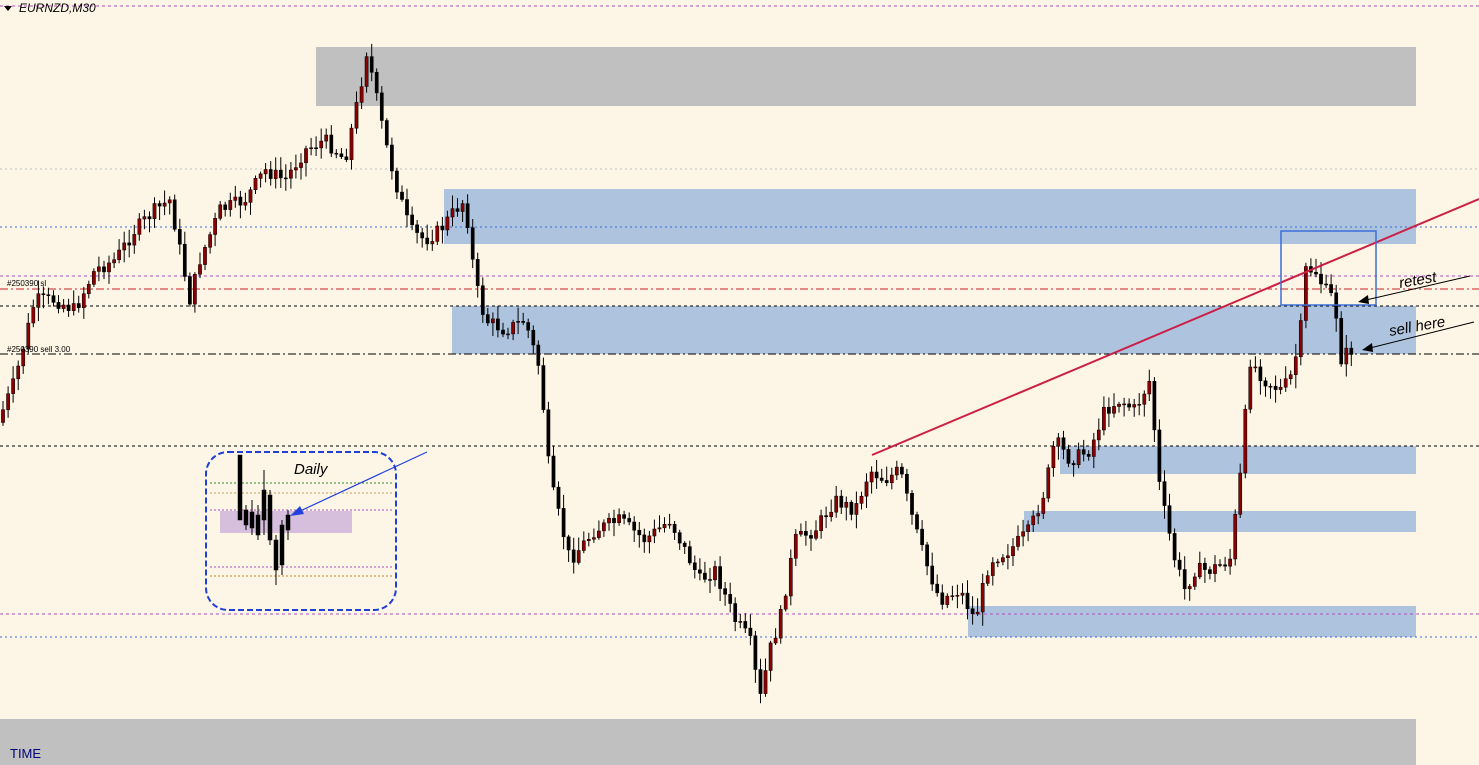 Image resolution: width=1479 pixels, height=765 pixels. Describe the element at coordinates (930, 216) in the screenshot. I see `supply-zone-blue-upper` at that location.